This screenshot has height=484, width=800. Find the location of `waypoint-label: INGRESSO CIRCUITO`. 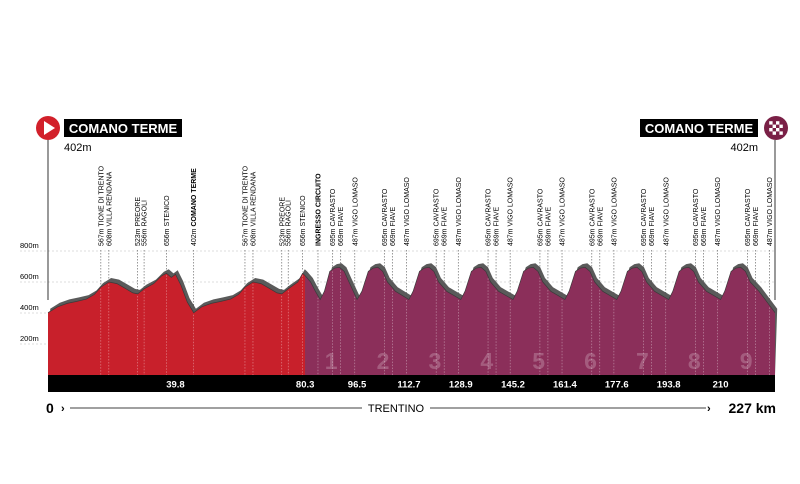

waypoint-label: INGRESSO CIRCUITO is located at coordinates (318, 209).